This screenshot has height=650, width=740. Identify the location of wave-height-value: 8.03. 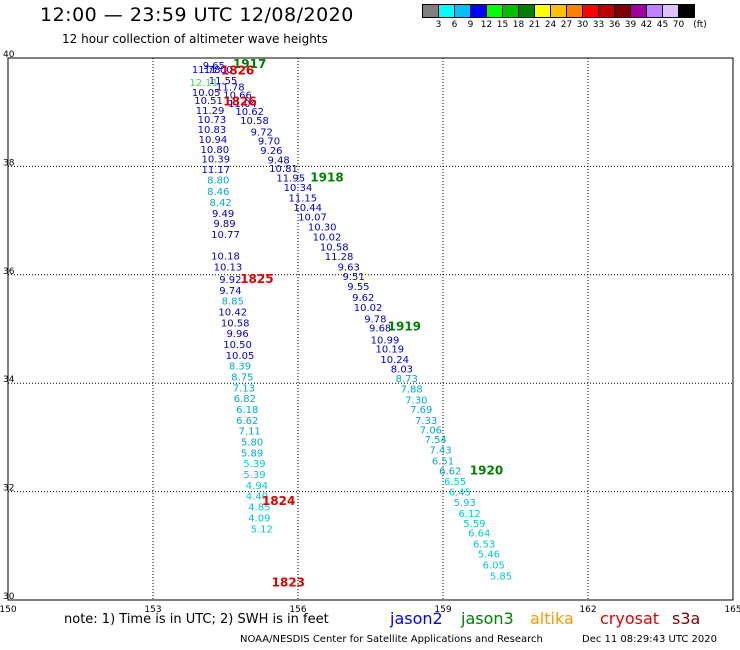
(402, 369).